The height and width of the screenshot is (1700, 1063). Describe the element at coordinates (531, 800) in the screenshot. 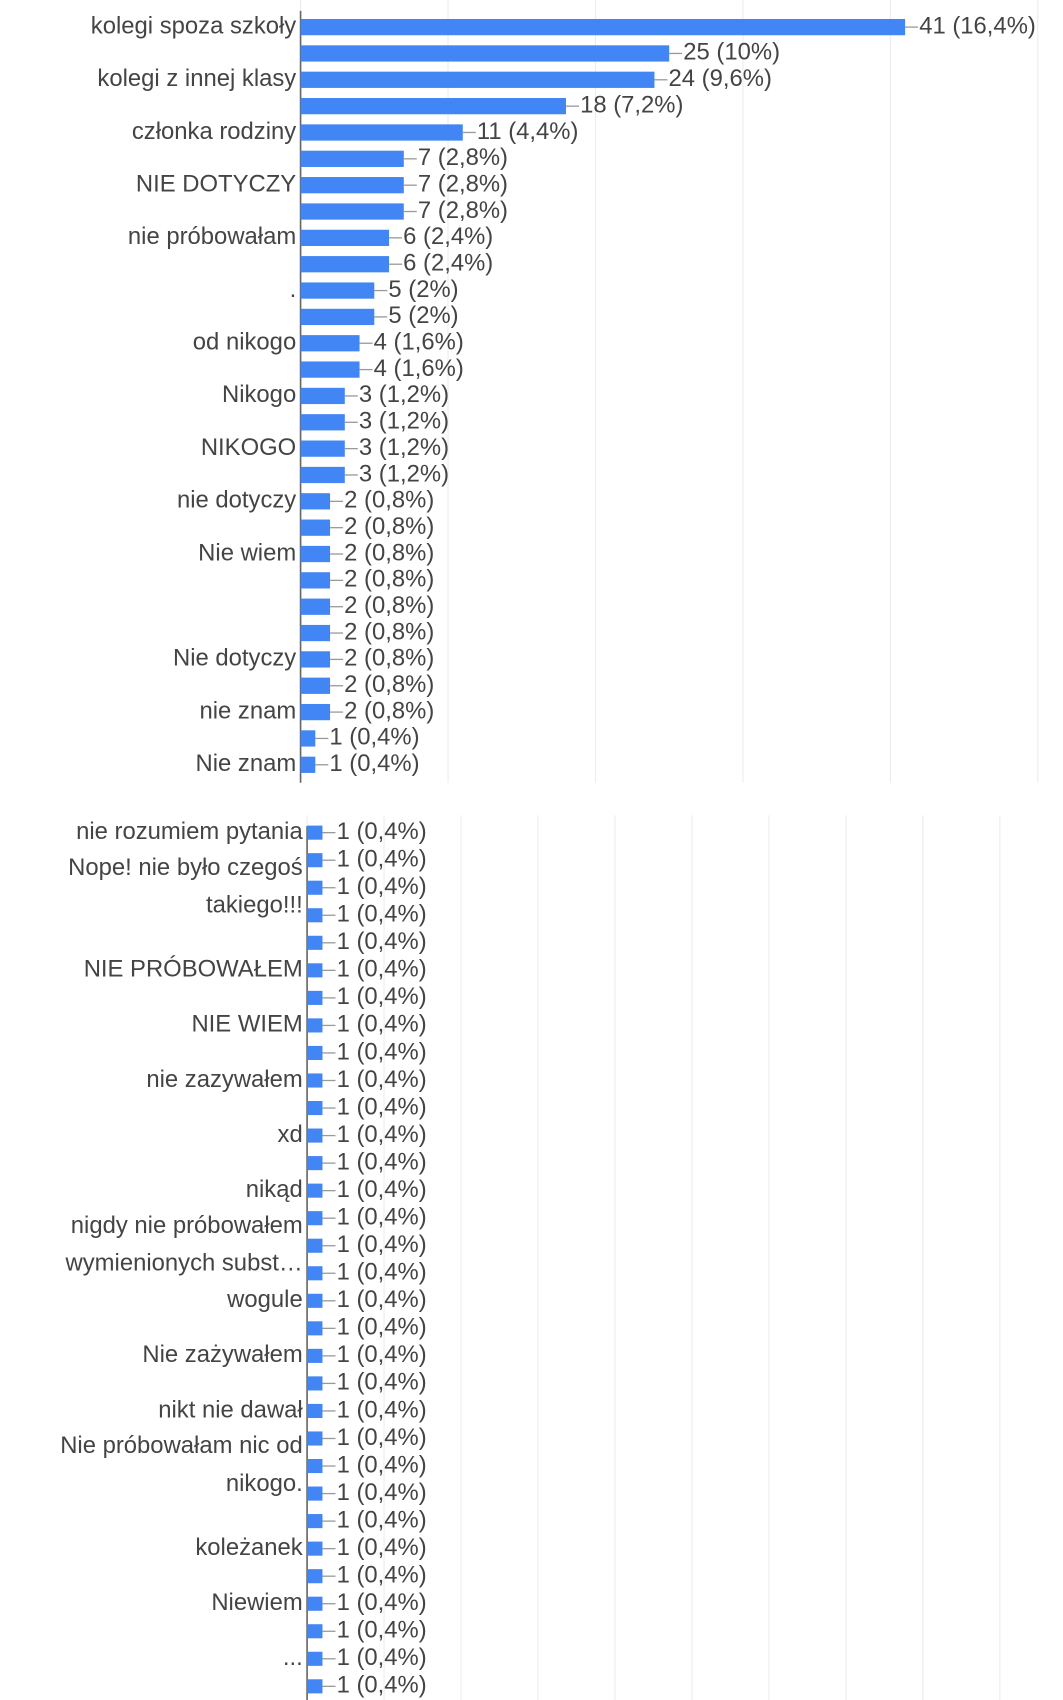

I see `separator` at that location.